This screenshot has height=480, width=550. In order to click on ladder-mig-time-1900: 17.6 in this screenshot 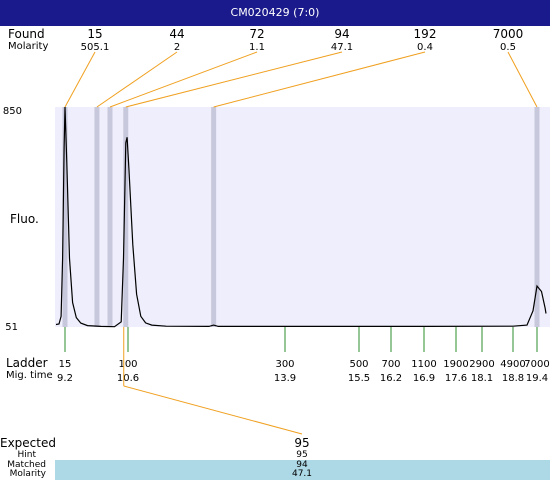, I will do `click(456, 378)`.